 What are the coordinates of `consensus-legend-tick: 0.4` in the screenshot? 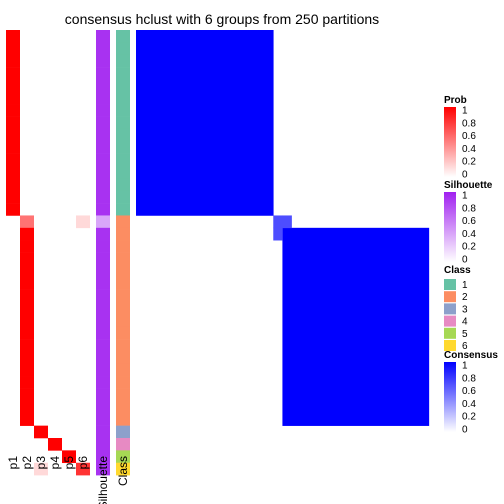 It's located at (469, 404).